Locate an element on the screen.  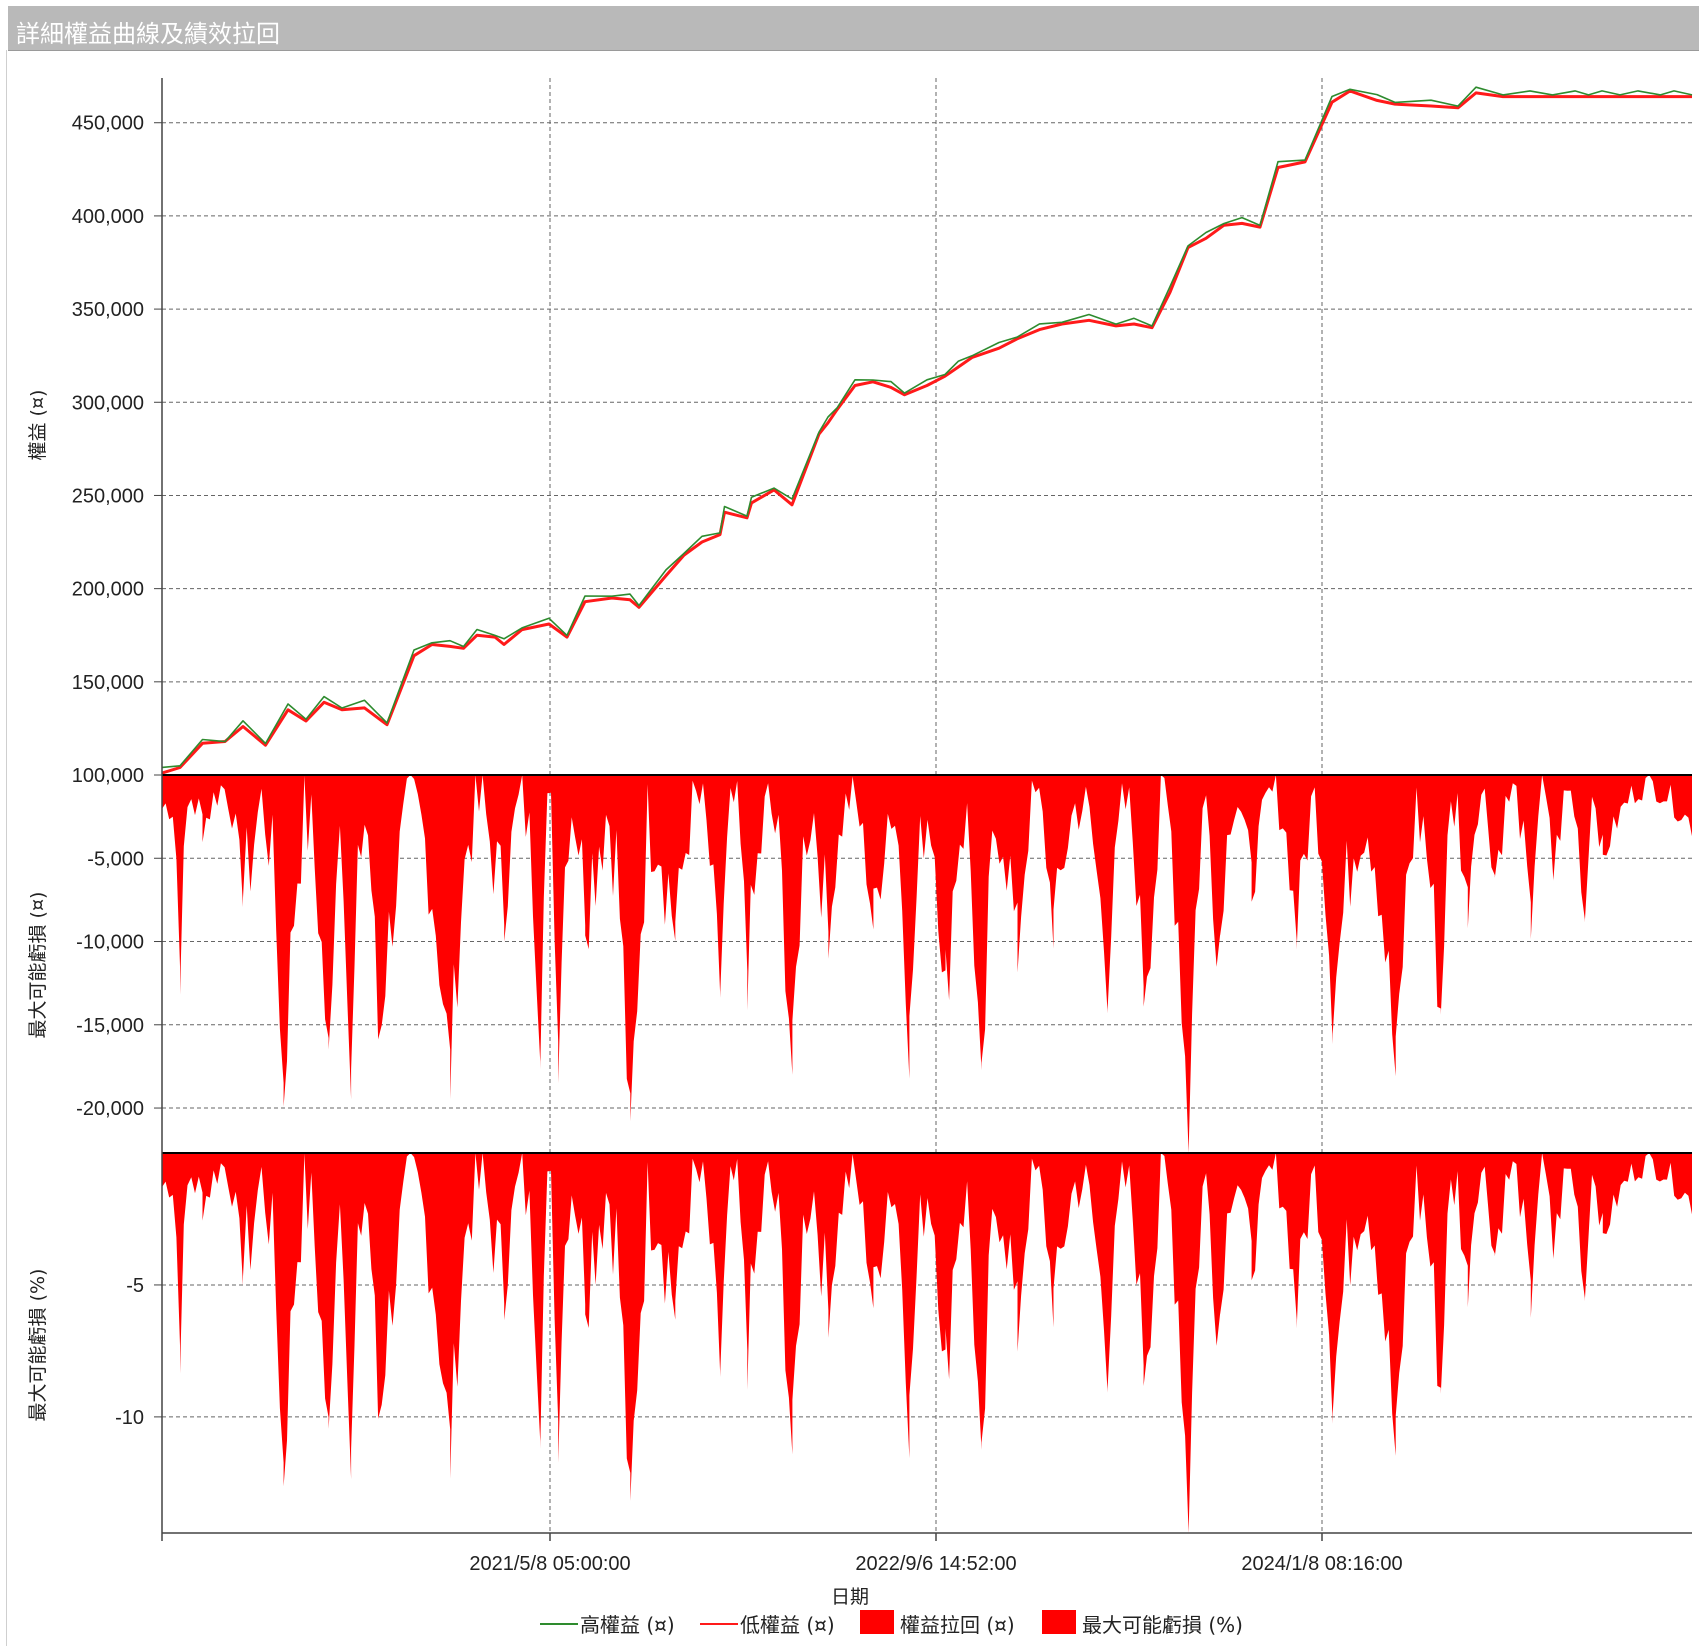
legend-label: 低權益 (¤) is located at coordinates (787, 1625).